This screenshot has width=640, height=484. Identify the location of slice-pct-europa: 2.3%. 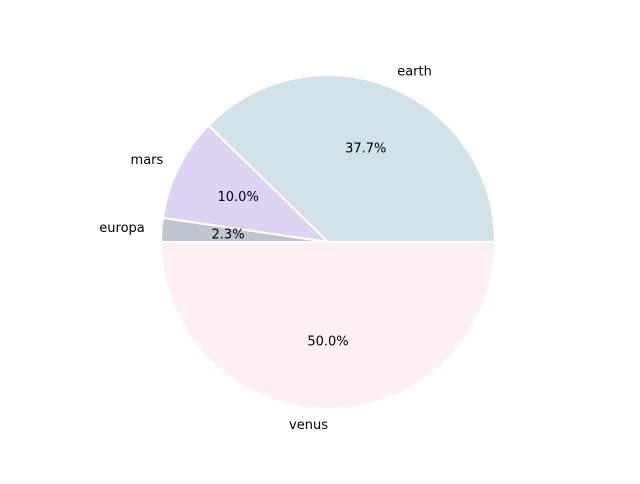
(228, 234).